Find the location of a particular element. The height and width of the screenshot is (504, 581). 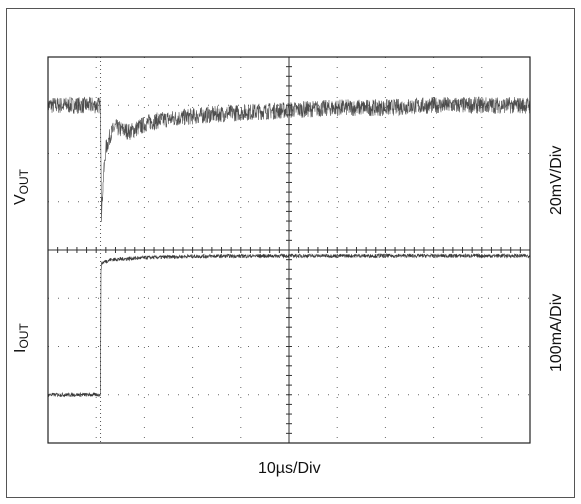

iout-label-sub: OUT is located at coordinates (24, 335).